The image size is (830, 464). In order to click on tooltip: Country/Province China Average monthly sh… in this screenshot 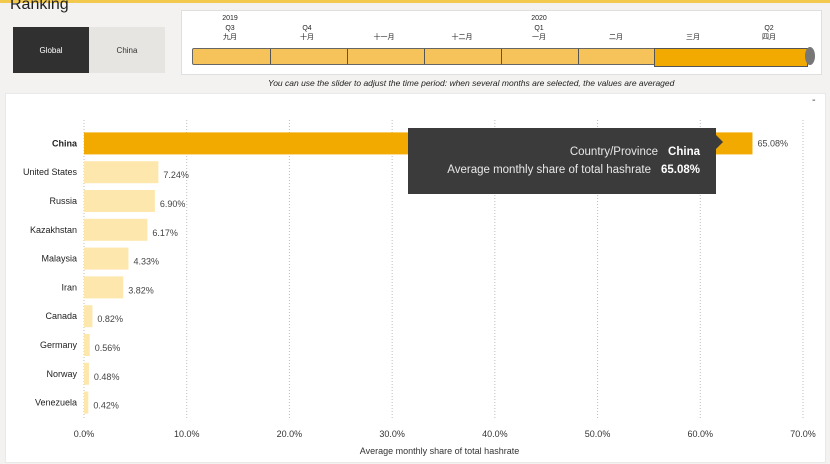, I will do `click(565, 161)`.